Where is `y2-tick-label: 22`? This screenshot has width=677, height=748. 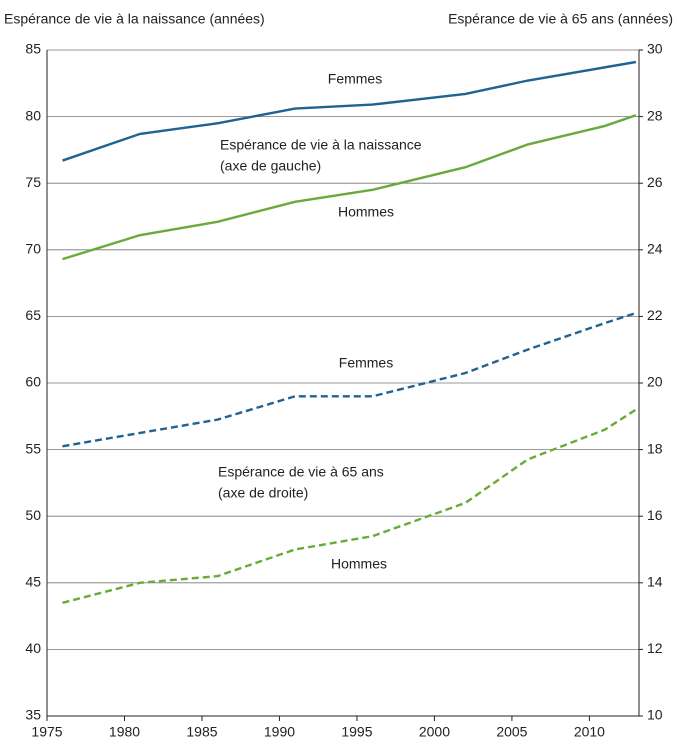
y2-tick-label: 22 is located at coordinates (655, 315).